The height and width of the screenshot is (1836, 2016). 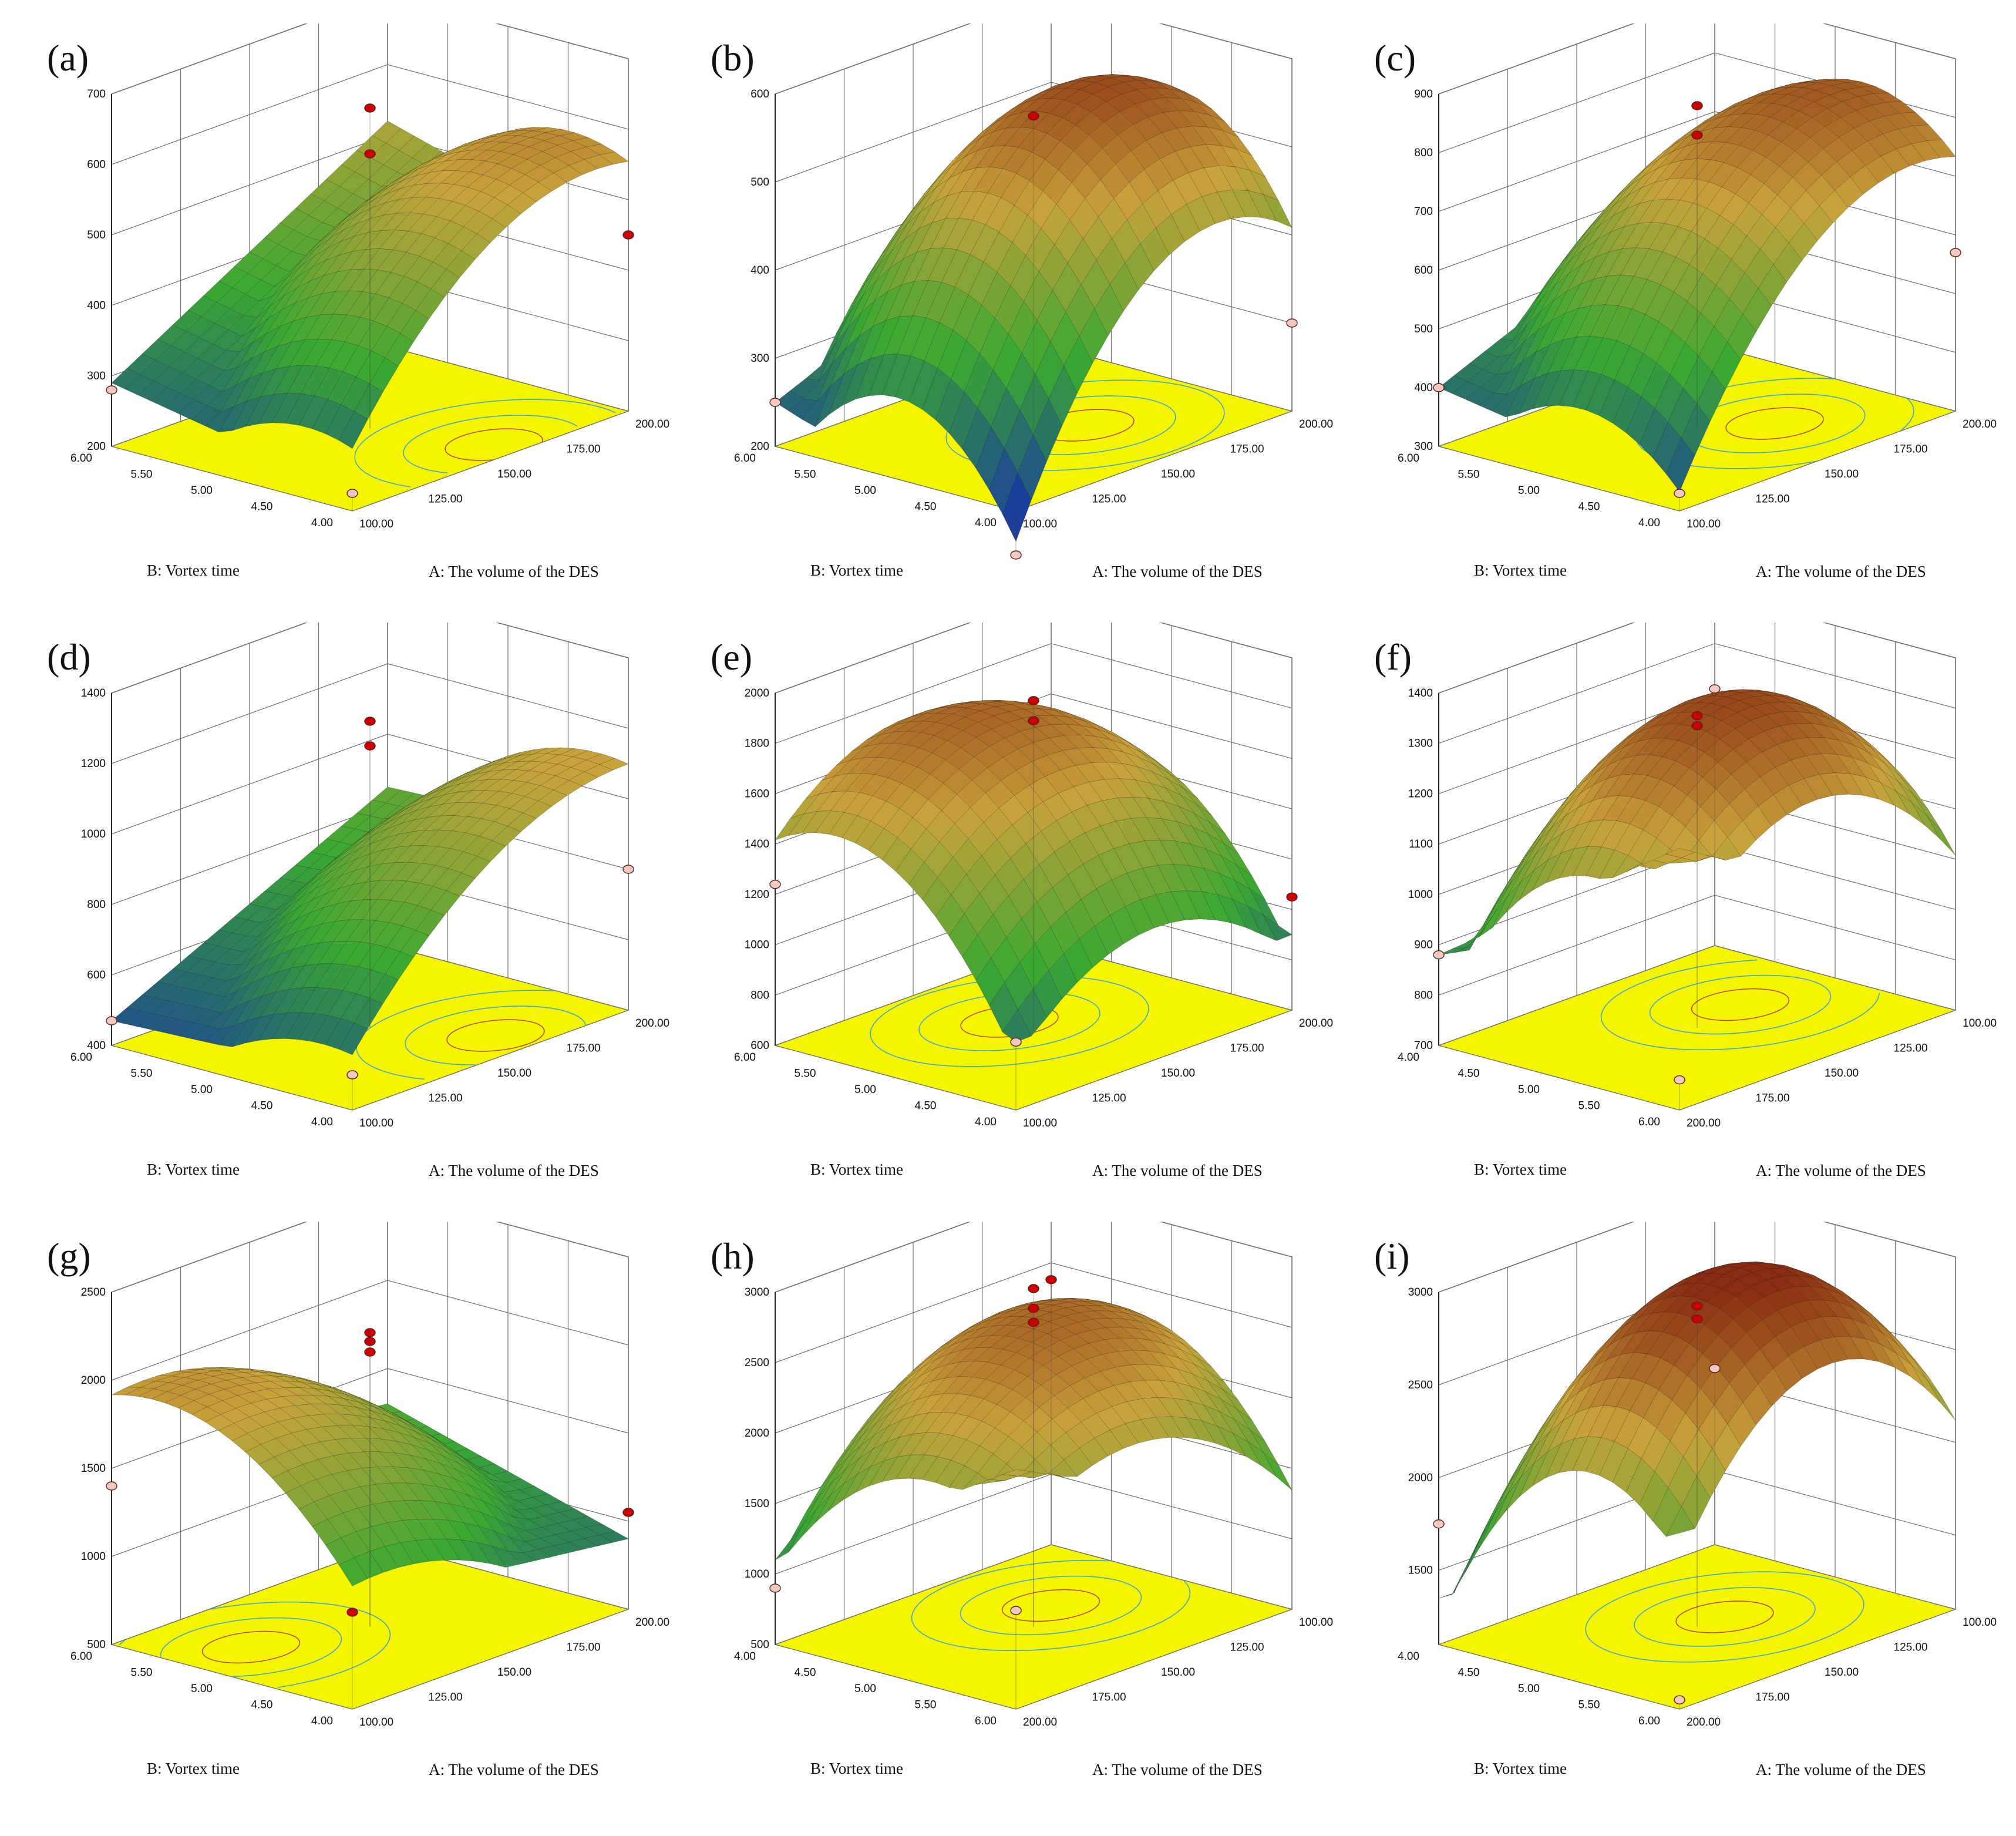 I want to click on panel-label: (g), so click(x=69, y=1256).